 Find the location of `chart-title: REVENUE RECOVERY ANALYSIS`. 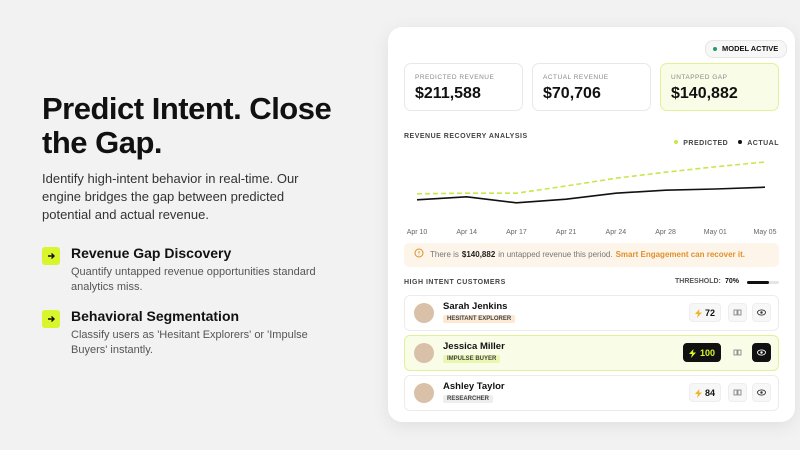

chart-title: REVENUE RECOVERY ANALYSIS is located at coordinates (466, 136).